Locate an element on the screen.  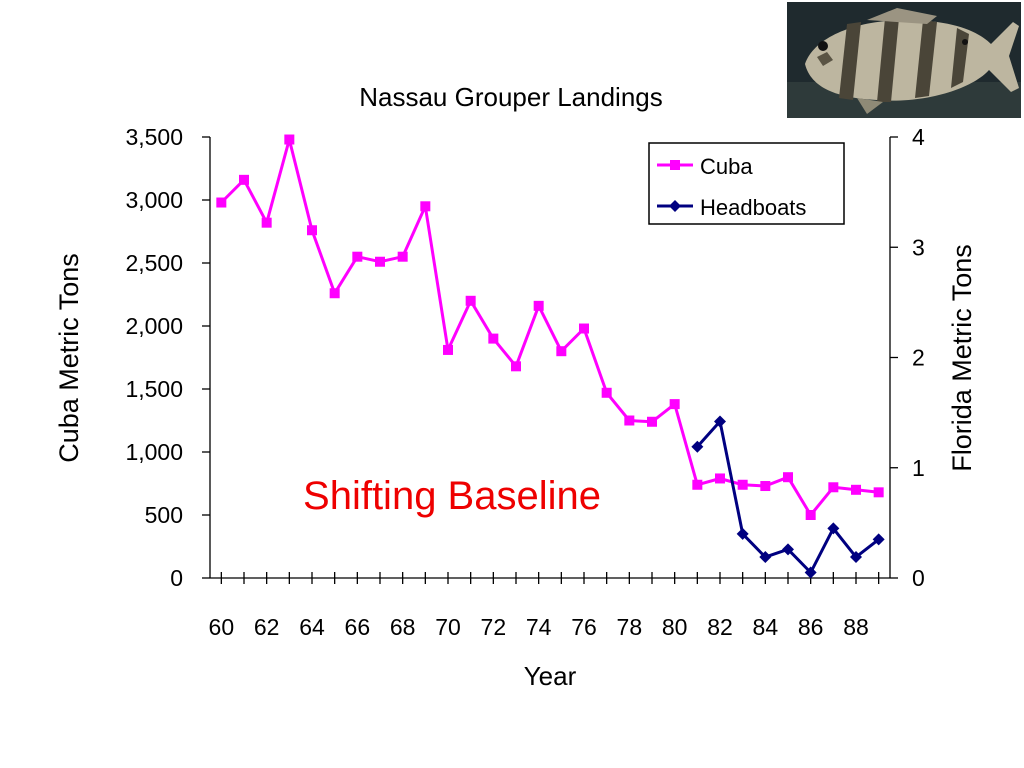
x-tick-label: 84 is located at coordinates (766, 627).